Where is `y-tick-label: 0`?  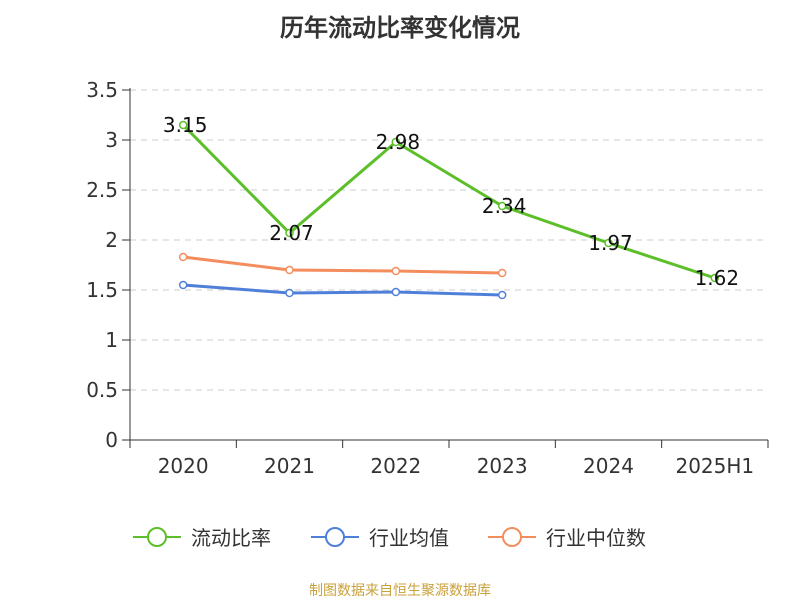
y-tick-label: 0 is located at coordinates (111, 440).